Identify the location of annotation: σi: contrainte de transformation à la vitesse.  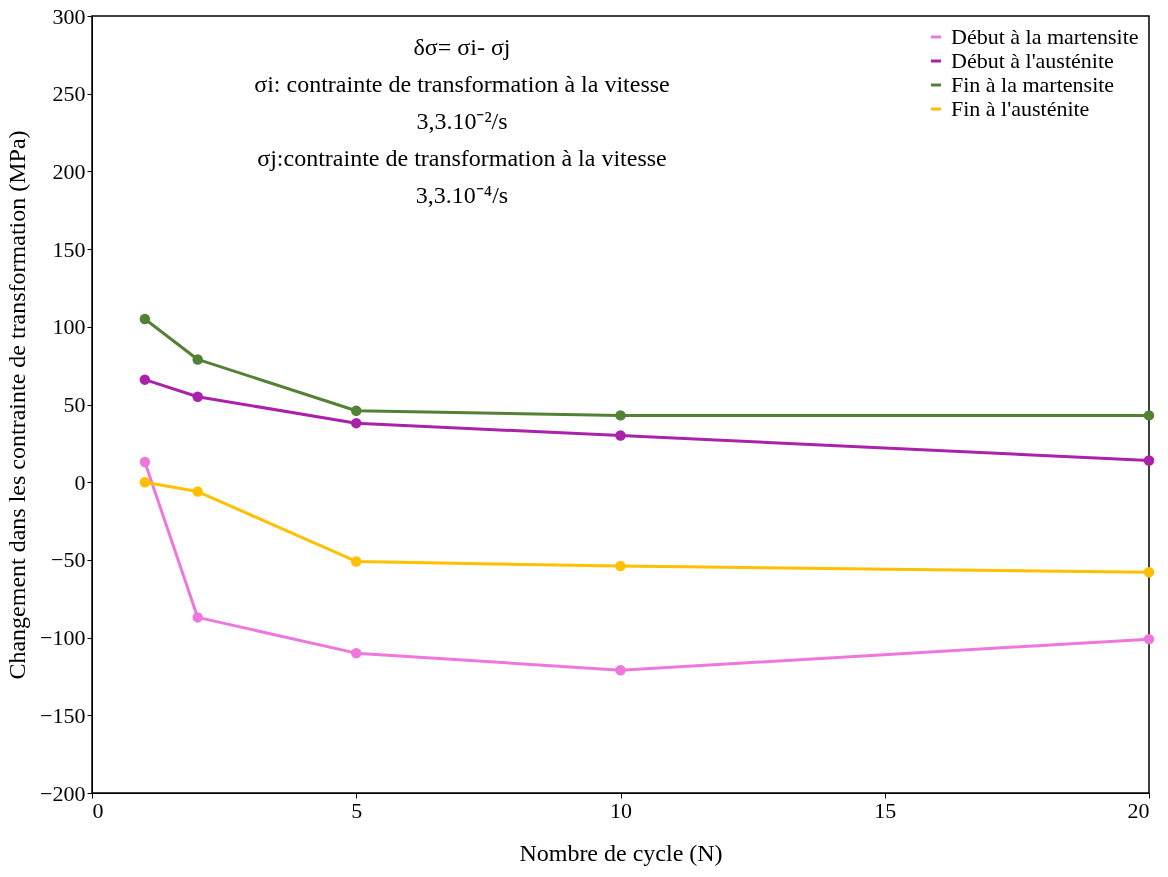
(462, 84).